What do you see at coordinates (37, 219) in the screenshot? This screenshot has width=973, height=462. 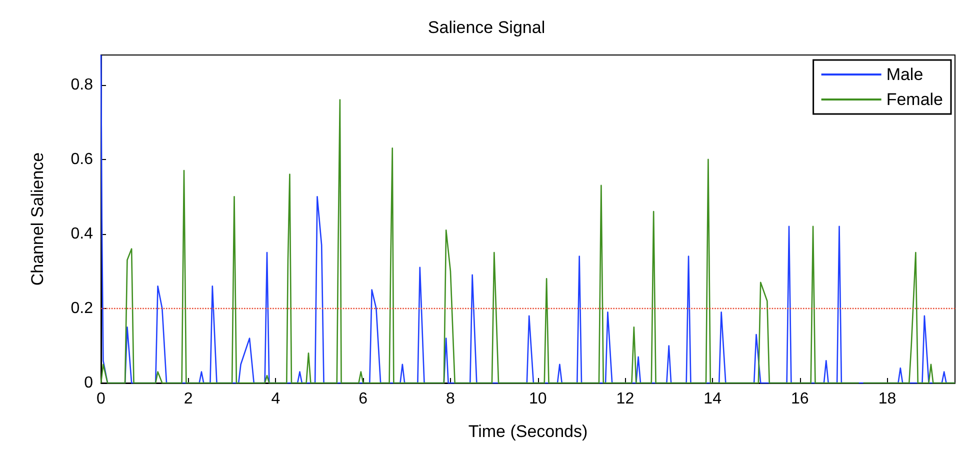 I see `y-axis-title: Channel Salience` at bounding box center [37, 219].